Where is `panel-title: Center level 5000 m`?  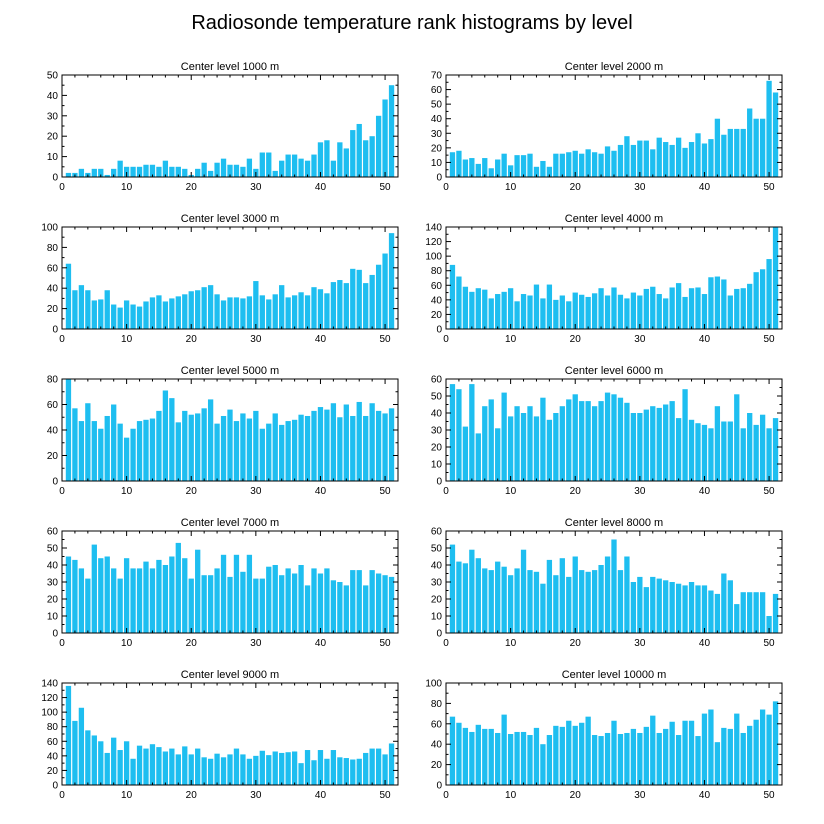
panel-title: Center level 5000 m is located at coordinates (230, 371).